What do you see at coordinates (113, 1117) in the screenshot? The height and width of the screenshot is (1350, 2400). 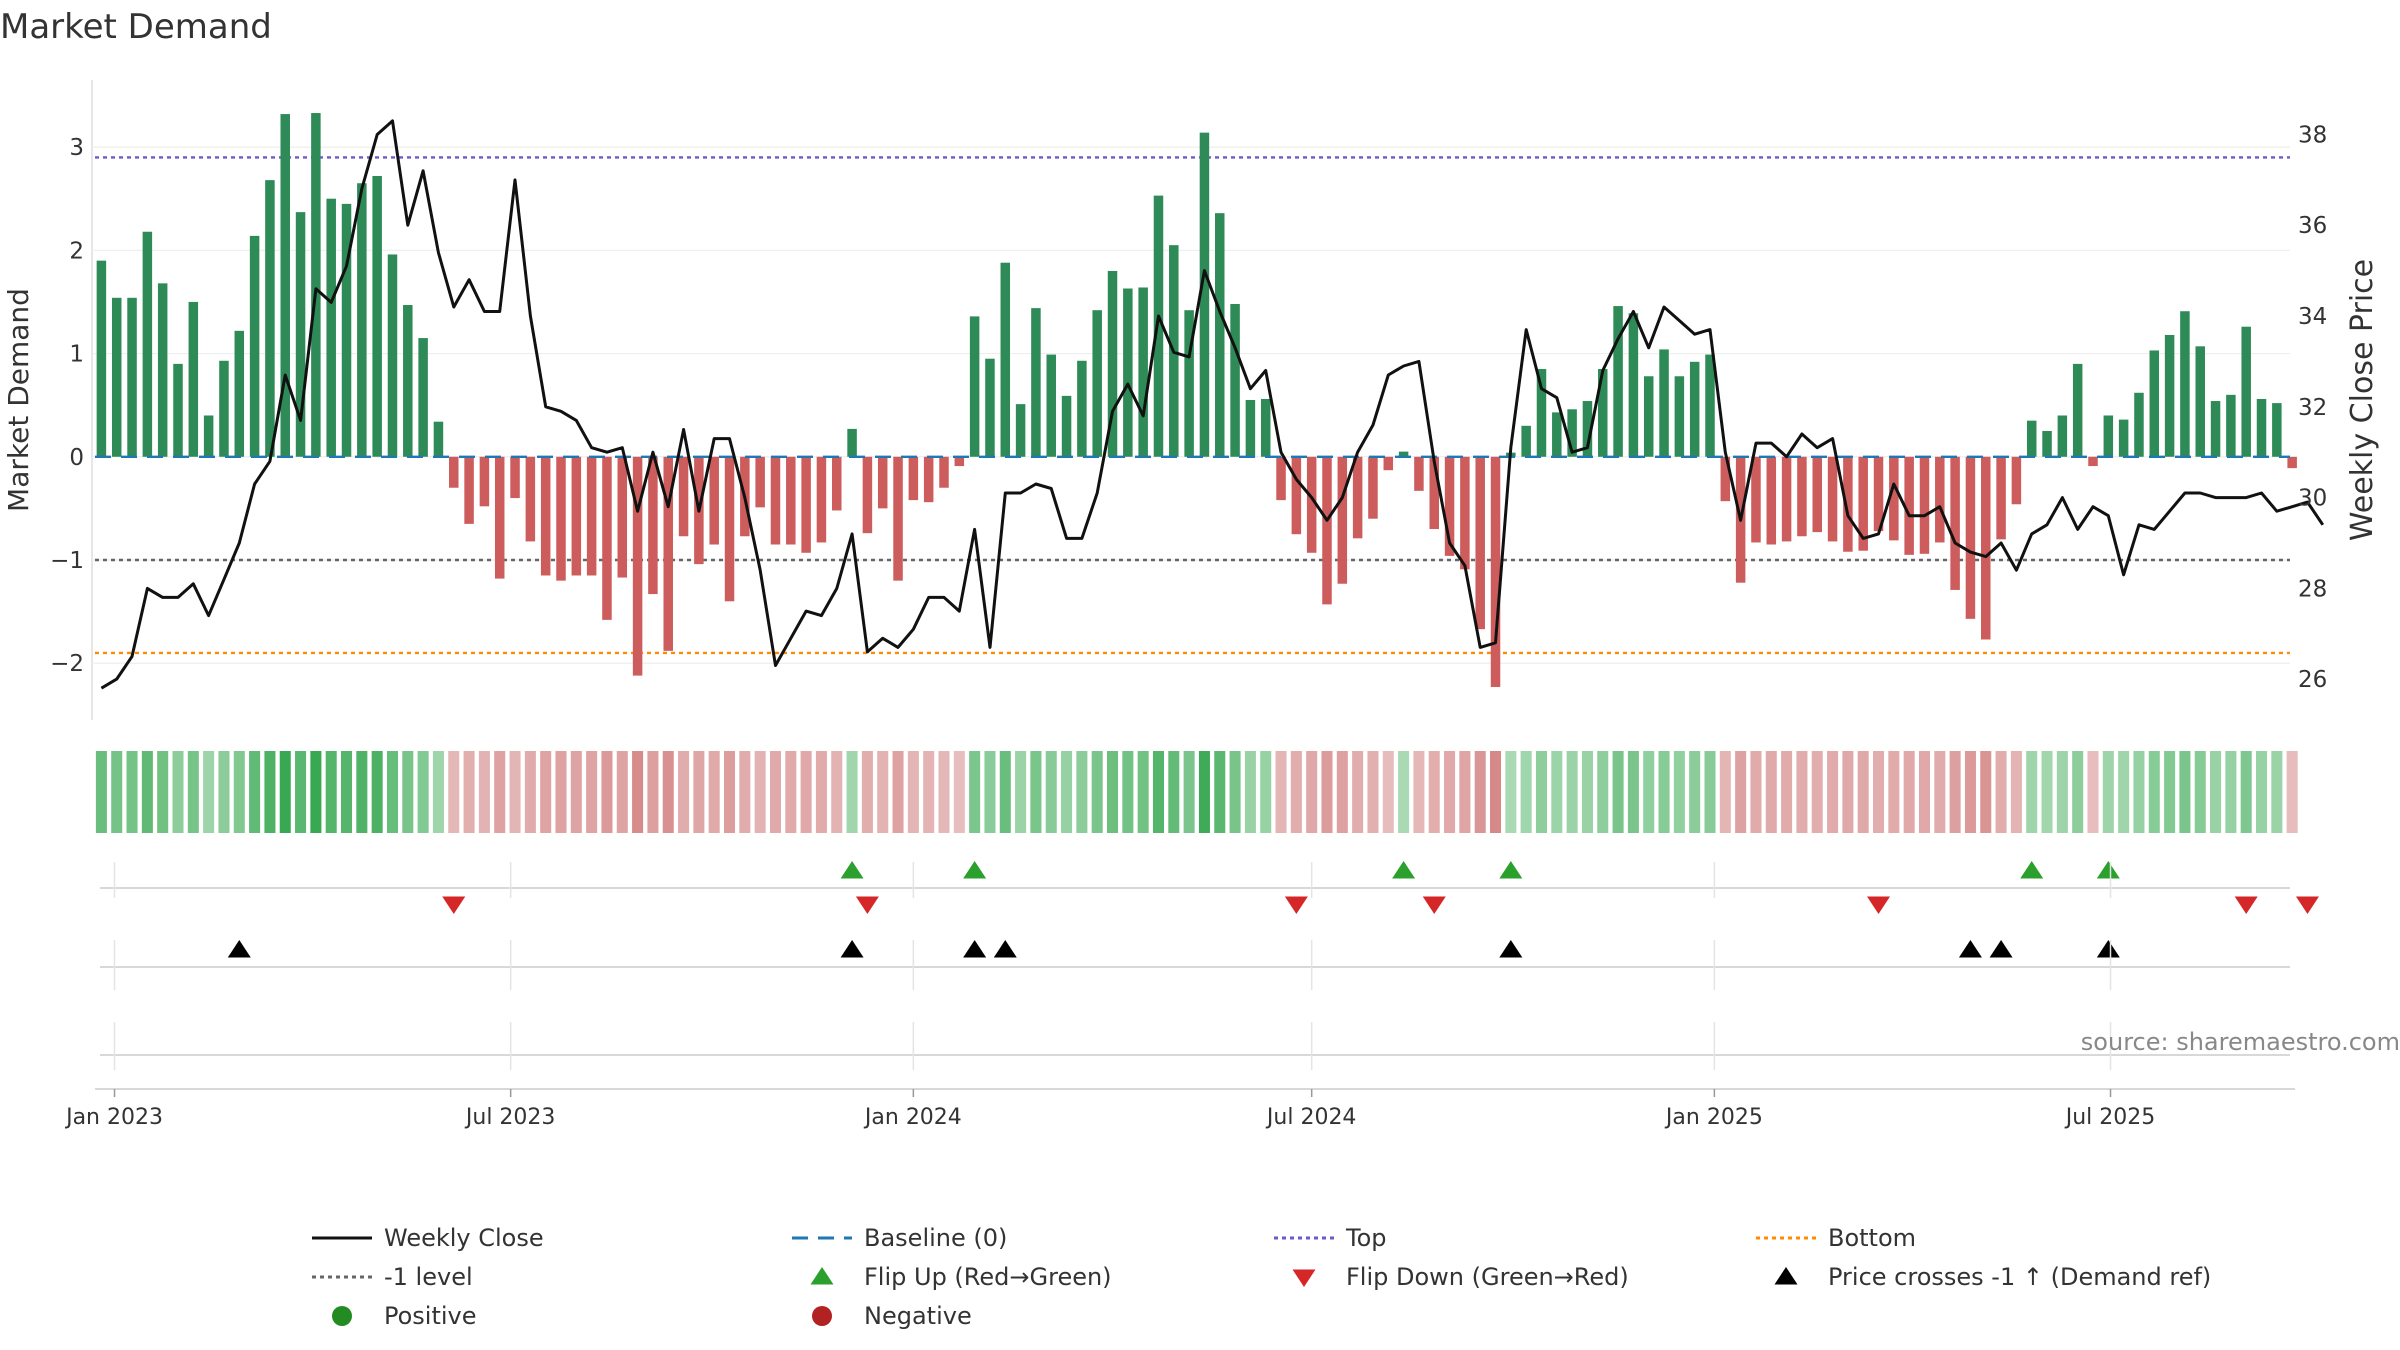 I see `x-tick-label: Jan 2023` at bounding box center [113, 1117].